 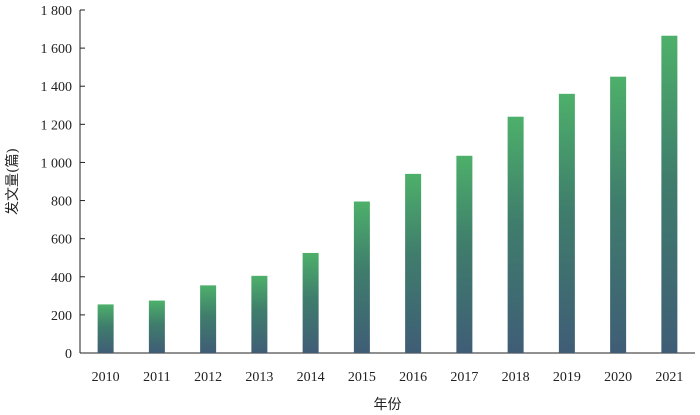 What do you see at coordinates (566, 223) in the screenshot?
I see `bar-2019` at bounding box center [566, 223].